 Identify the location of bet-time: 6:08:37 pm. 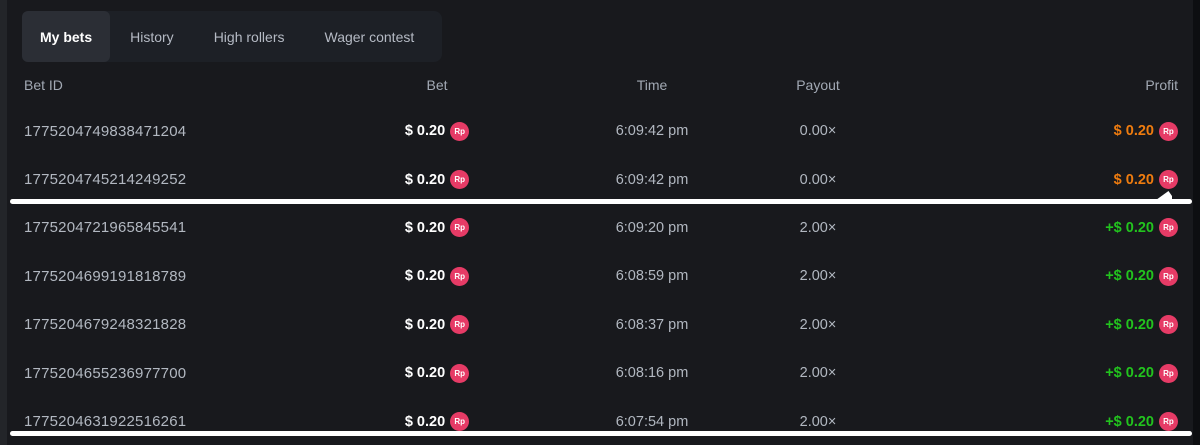
(652, 324).